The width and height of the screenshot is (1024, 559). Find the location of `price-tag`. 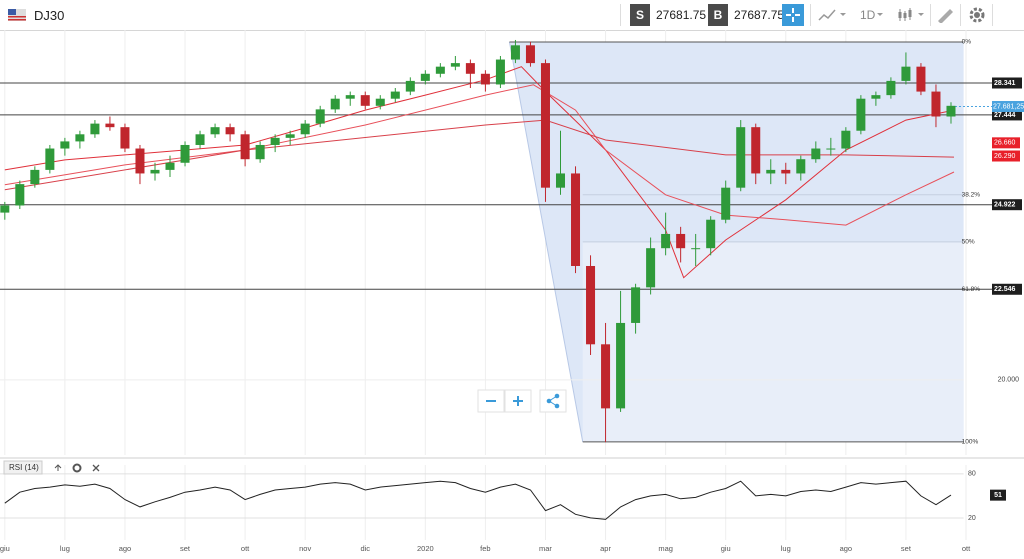

price-tag is located at coordinates (1007, 115).